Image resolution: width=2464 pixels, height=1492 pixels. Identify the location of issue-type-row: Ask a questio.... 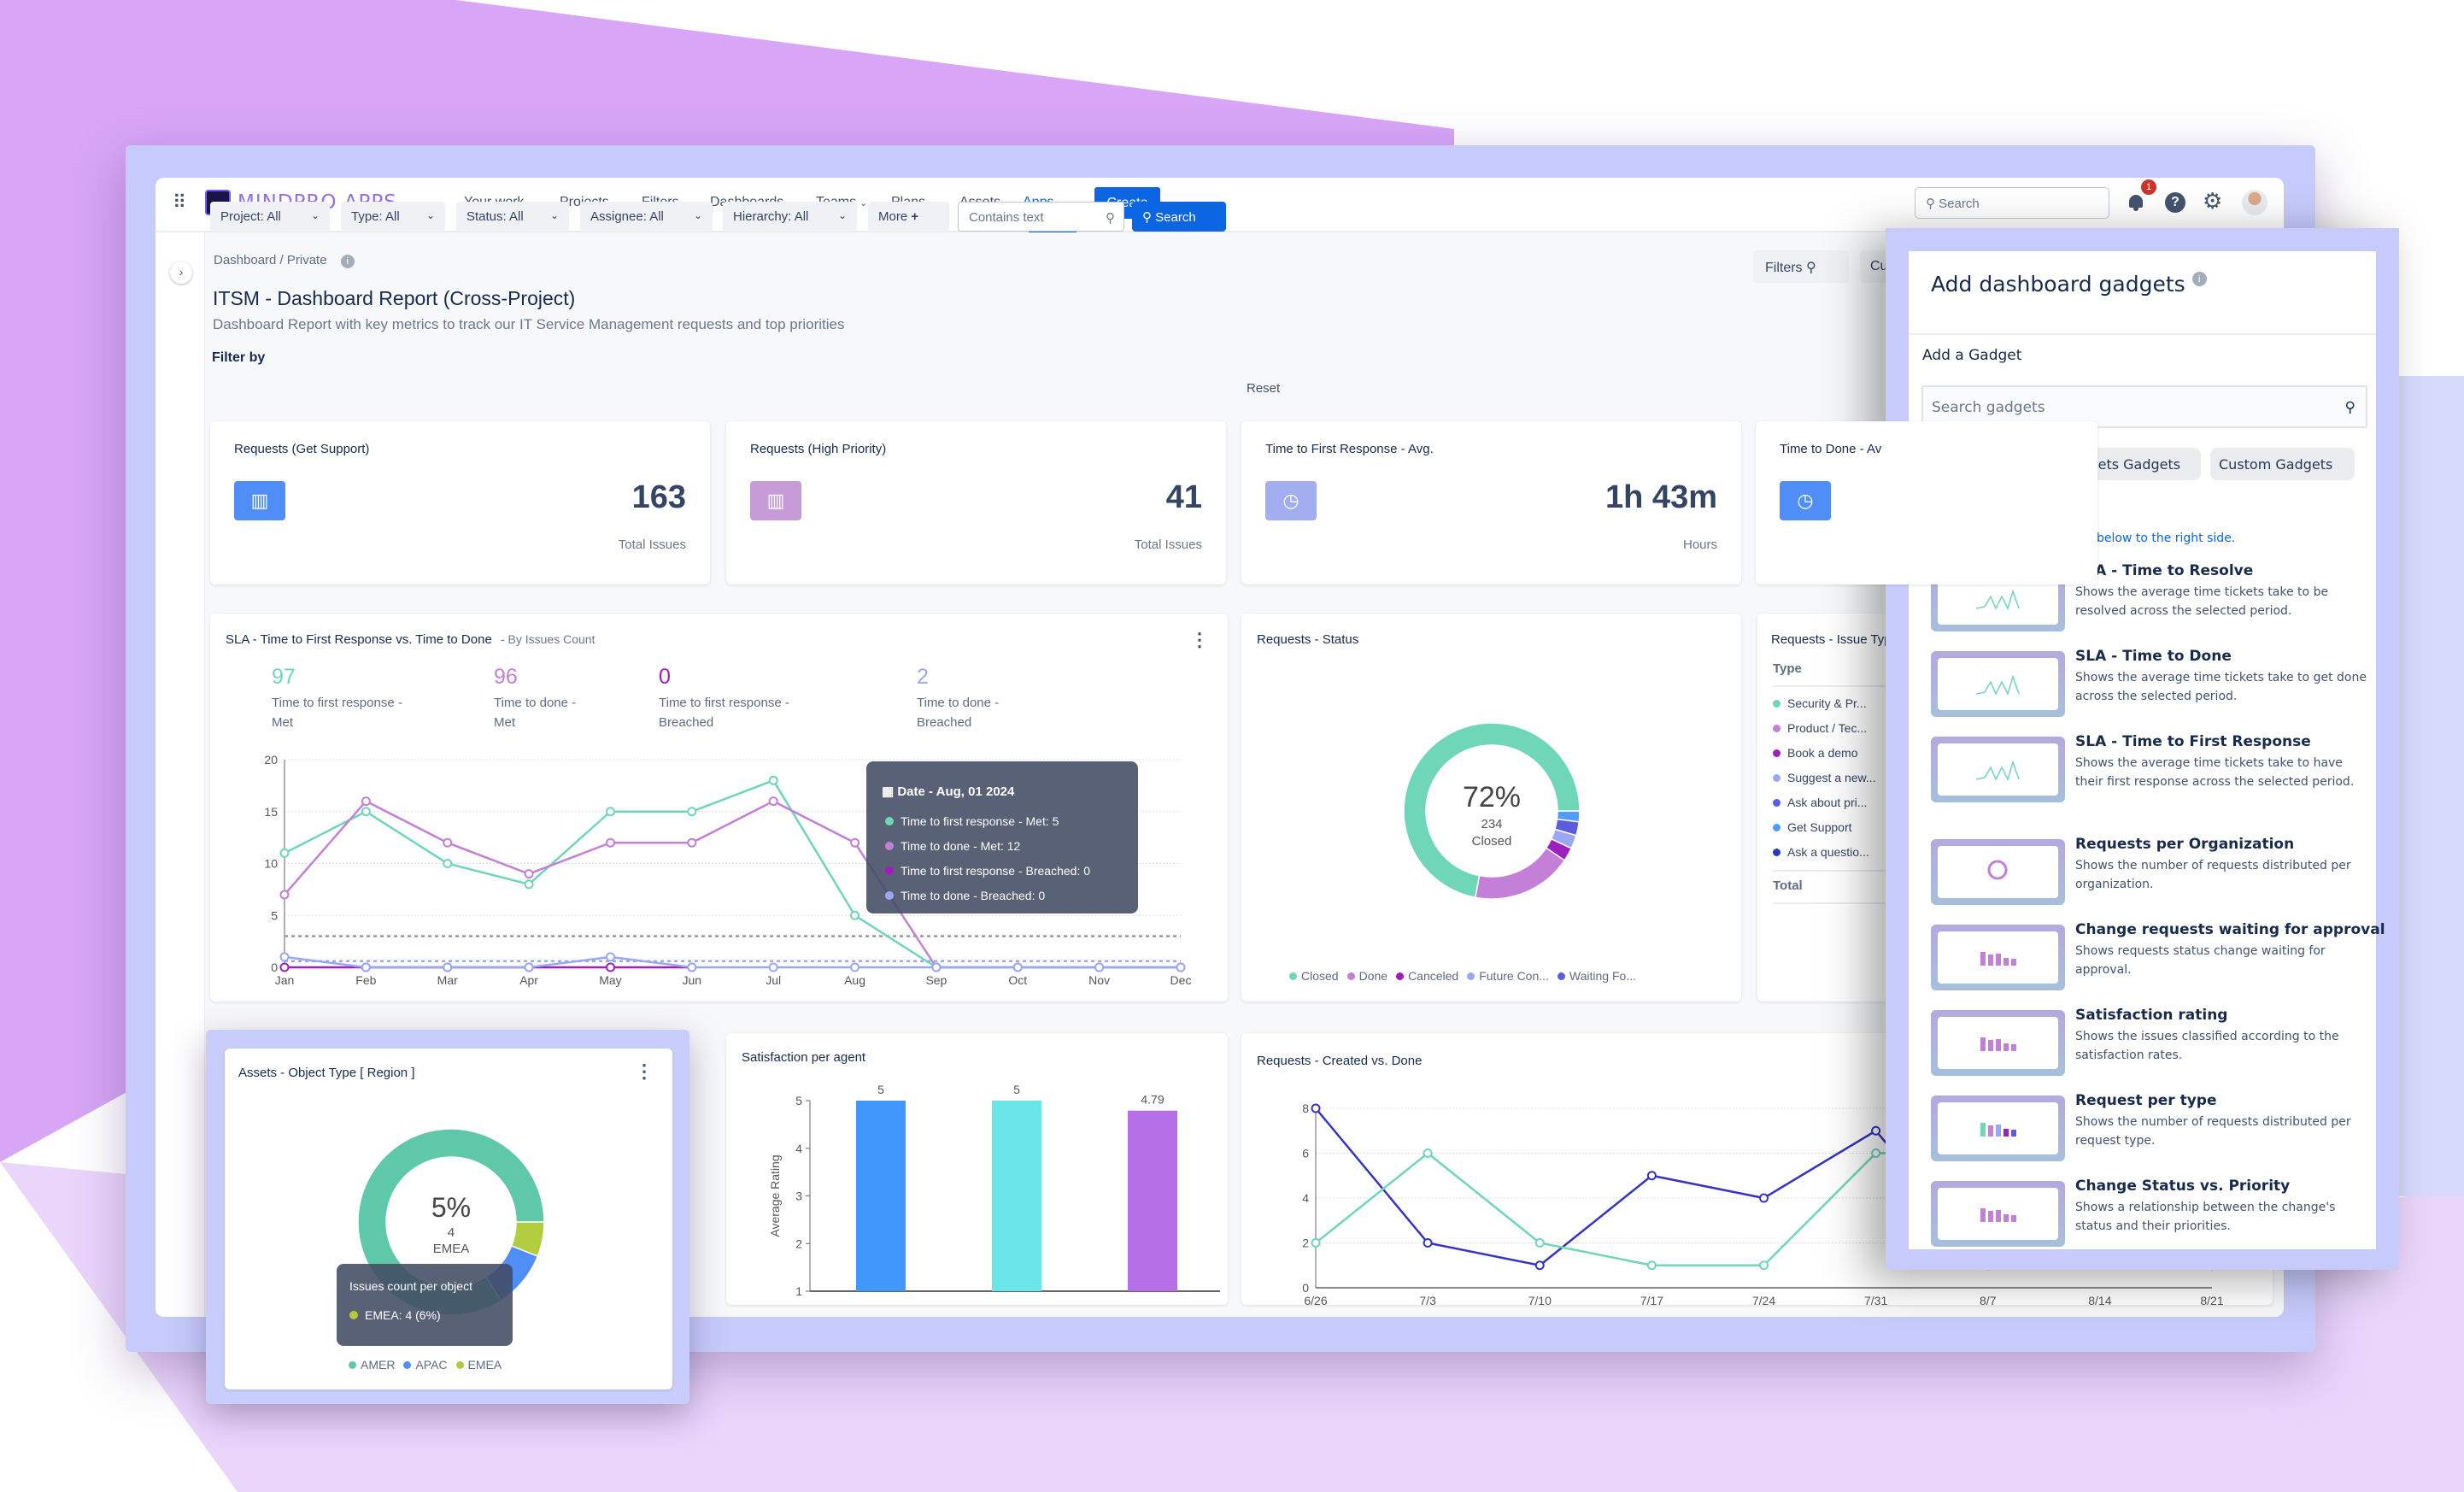
(1821, 852).